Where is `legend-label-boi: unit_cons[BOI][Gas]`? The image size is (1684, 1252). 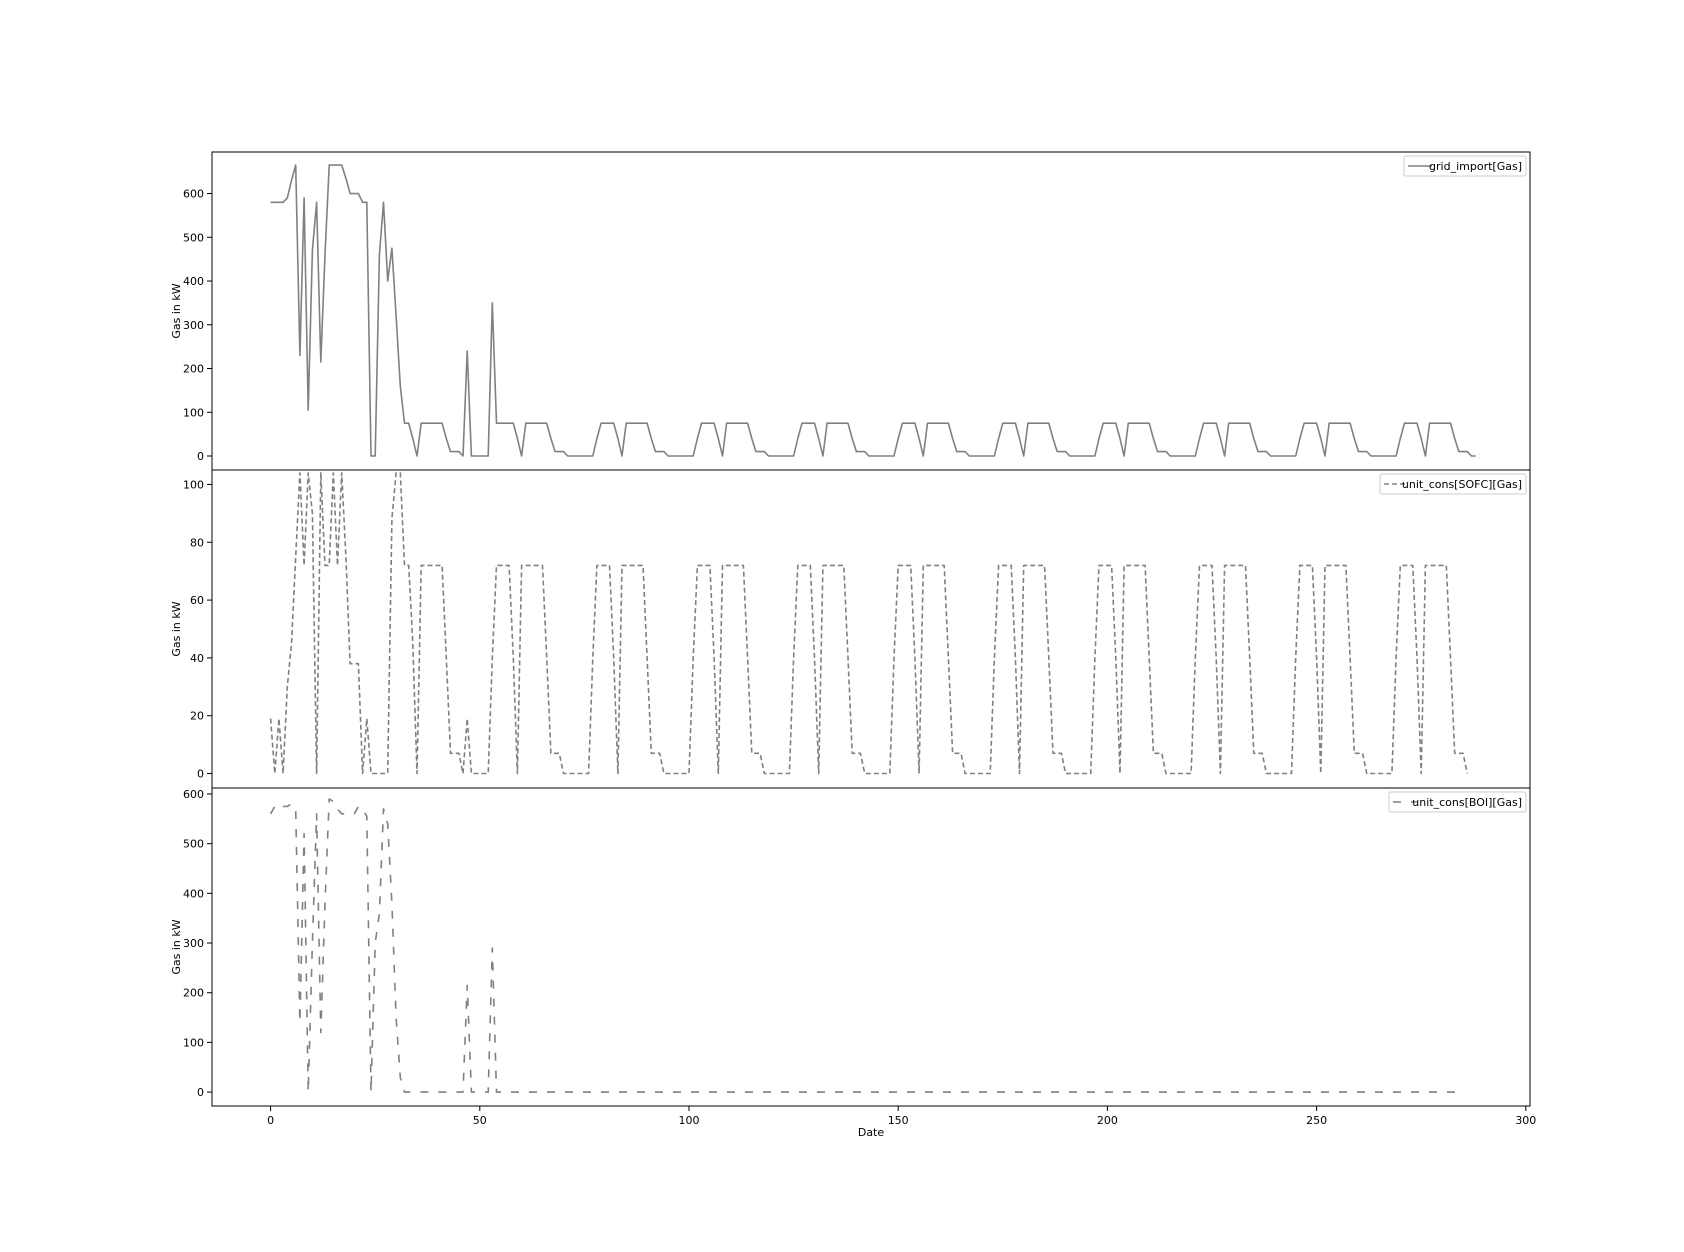
legend-label-boi: unit_cons[BOI][Gas] is located at coordinates (1467, 802).